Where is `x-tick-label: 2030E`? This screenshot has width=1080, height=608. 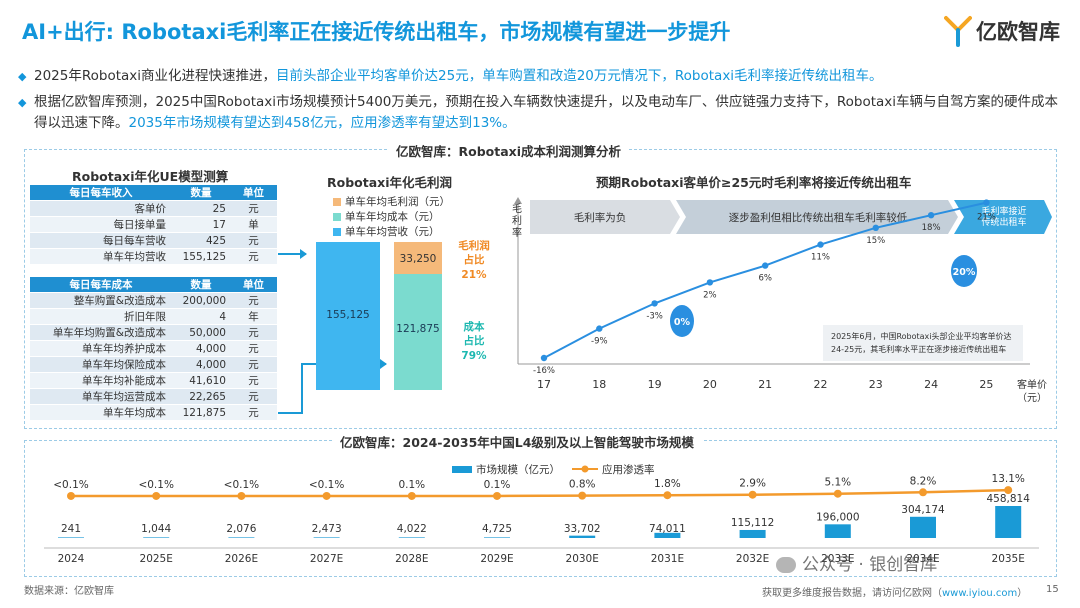
x-tick-label: 2030E is located at coordinates (582, 559).